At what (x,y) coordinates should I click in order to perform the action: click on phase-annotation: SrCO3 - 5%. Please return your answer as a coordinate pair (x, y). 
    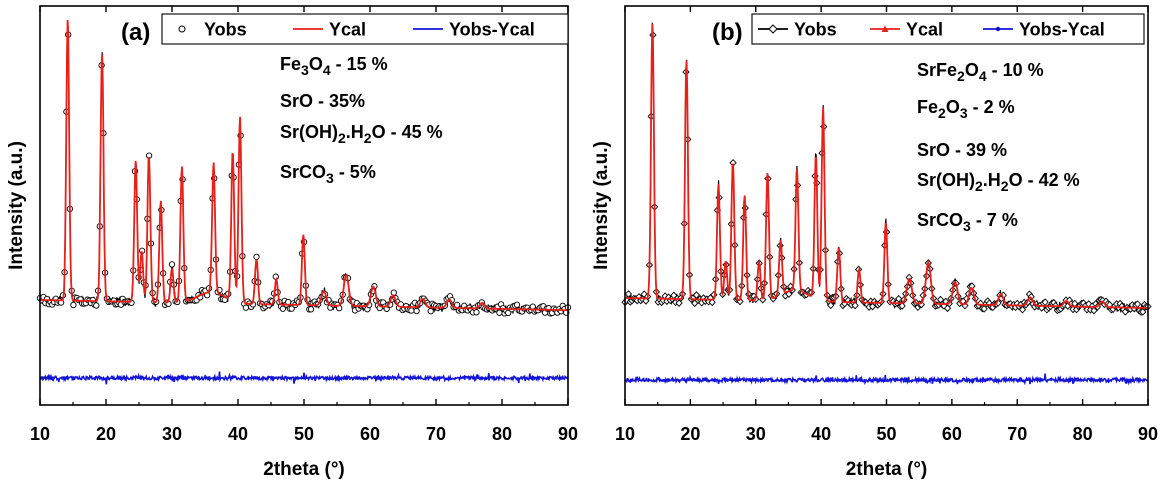
    Looking at the image, I should click on (328, 174).